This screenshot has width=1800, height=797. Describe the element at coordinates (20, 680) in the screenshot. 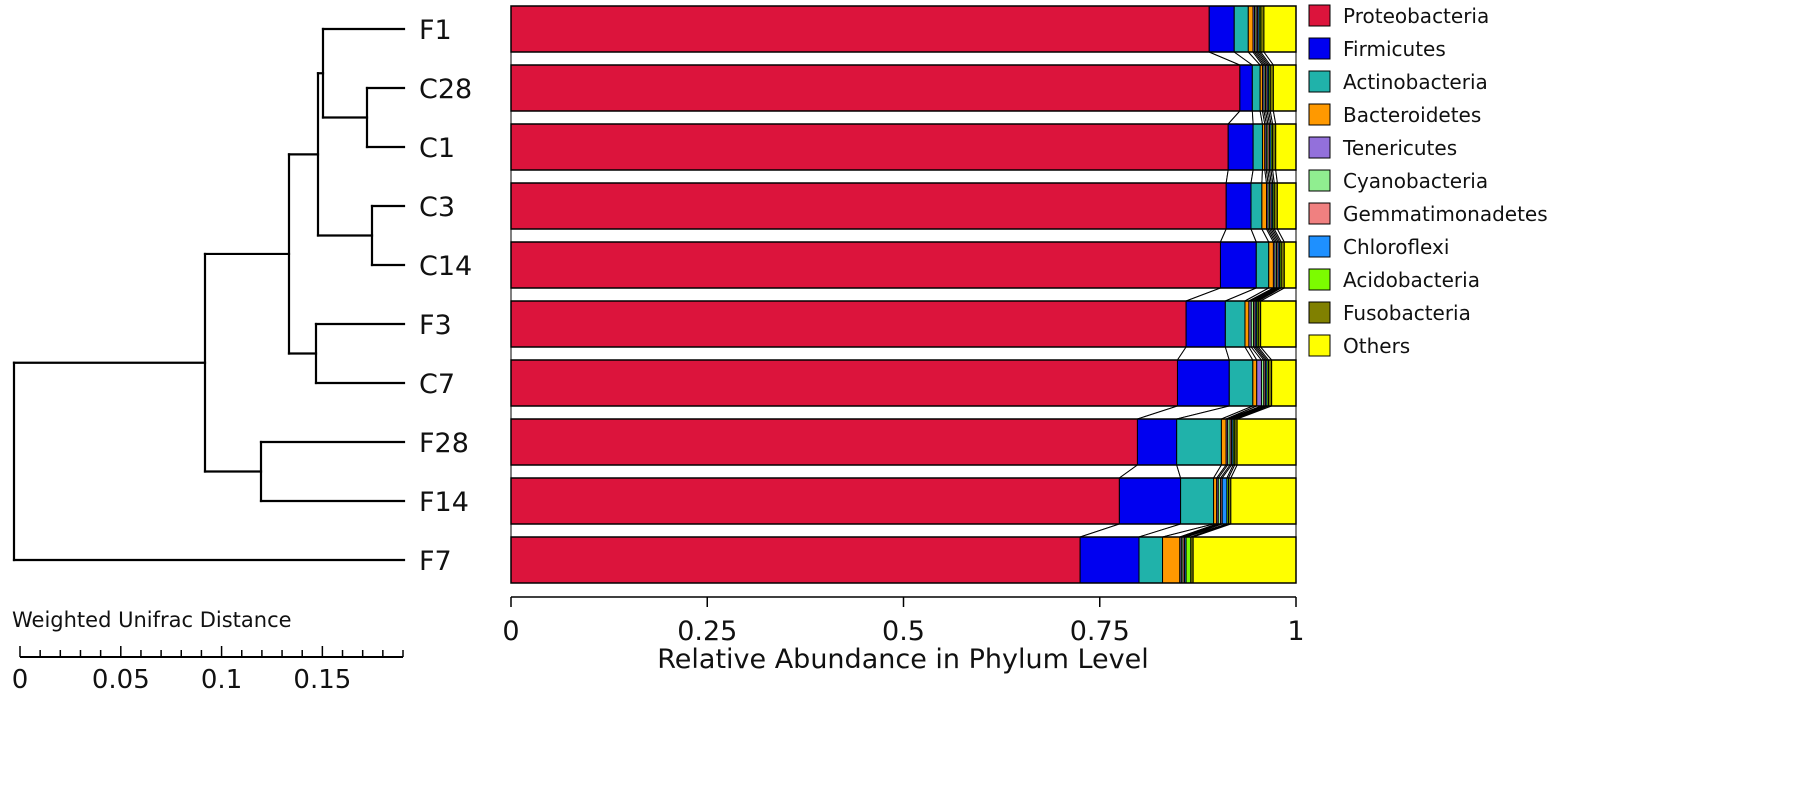

I see `scale-tick-label: 0` at that location.